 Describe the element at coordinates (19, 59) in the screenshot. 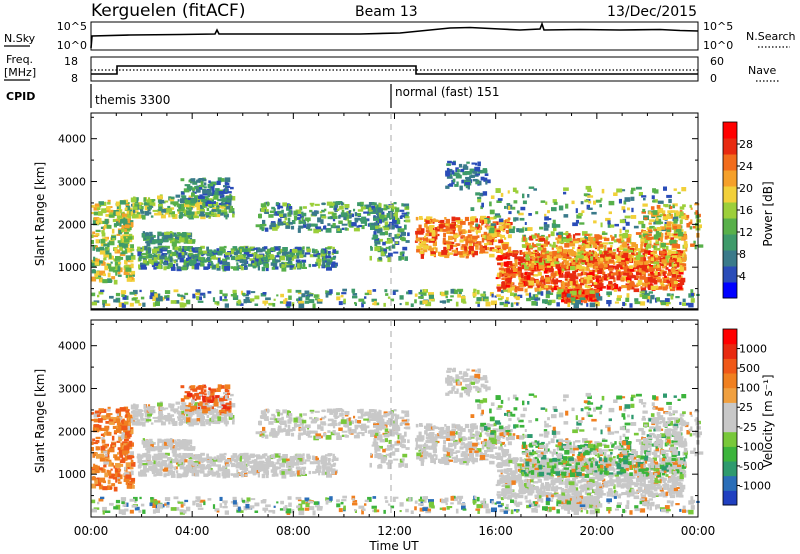

I see `freq-left-label-1: Freq.` at that location.